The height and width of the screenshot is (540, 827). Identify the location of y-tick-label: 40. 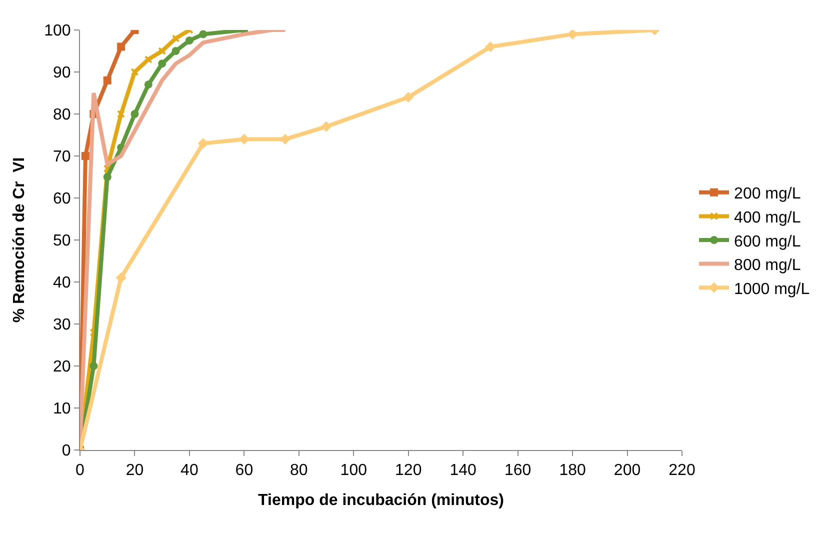
(62, 283).